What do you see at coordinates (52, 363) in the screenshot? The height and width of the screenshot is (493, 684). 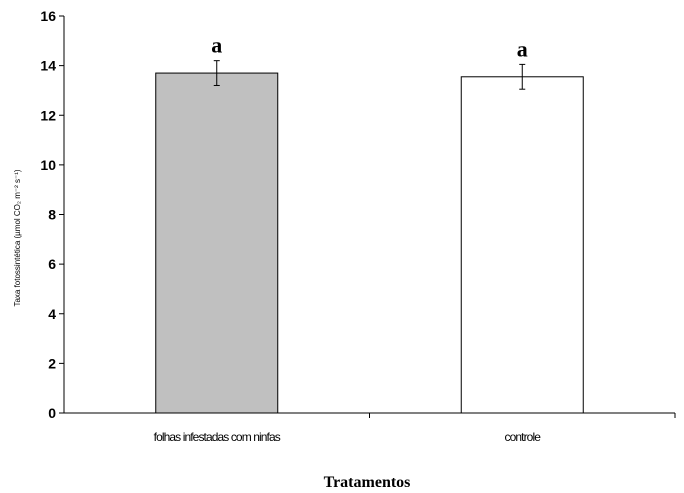 I see `y-tick-label: 2` at bounding box center [52, 363].